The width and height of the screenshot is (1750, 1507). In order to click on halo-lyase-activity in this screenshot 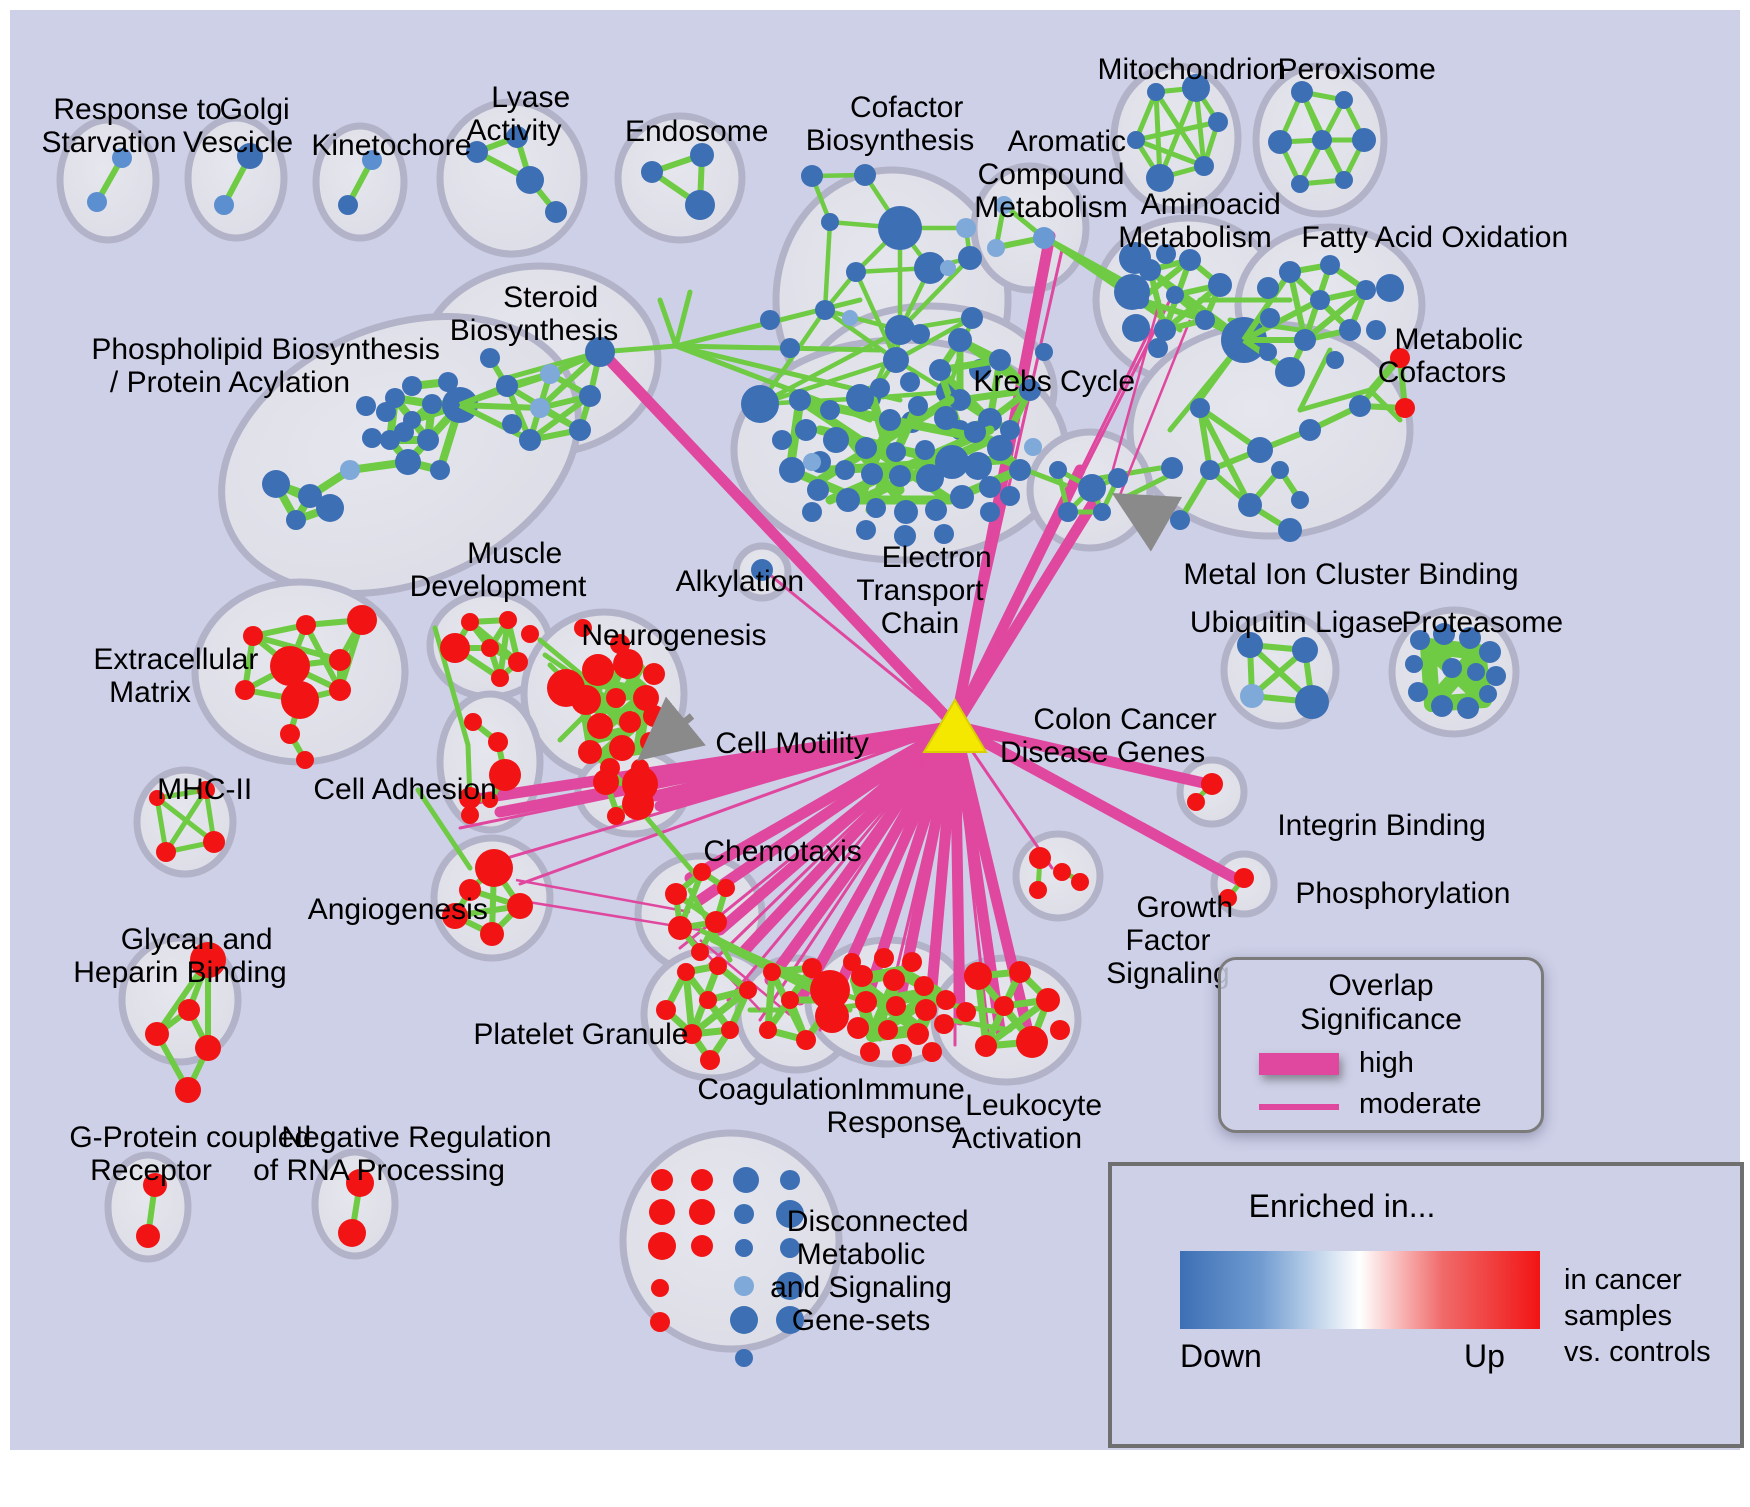, I will do `click(512, 178)`.